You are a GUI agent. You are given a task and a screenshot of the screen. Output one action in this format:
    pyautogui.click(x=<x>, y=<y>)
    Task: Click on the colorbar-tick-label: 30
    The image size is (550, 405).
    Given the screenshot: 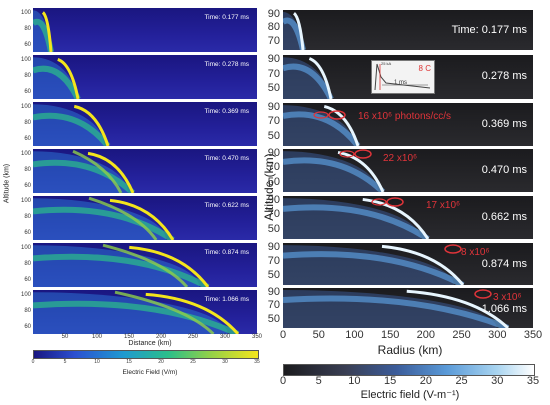 What is the action you would take?
    pyautogui.click(x=225, y=362)
    